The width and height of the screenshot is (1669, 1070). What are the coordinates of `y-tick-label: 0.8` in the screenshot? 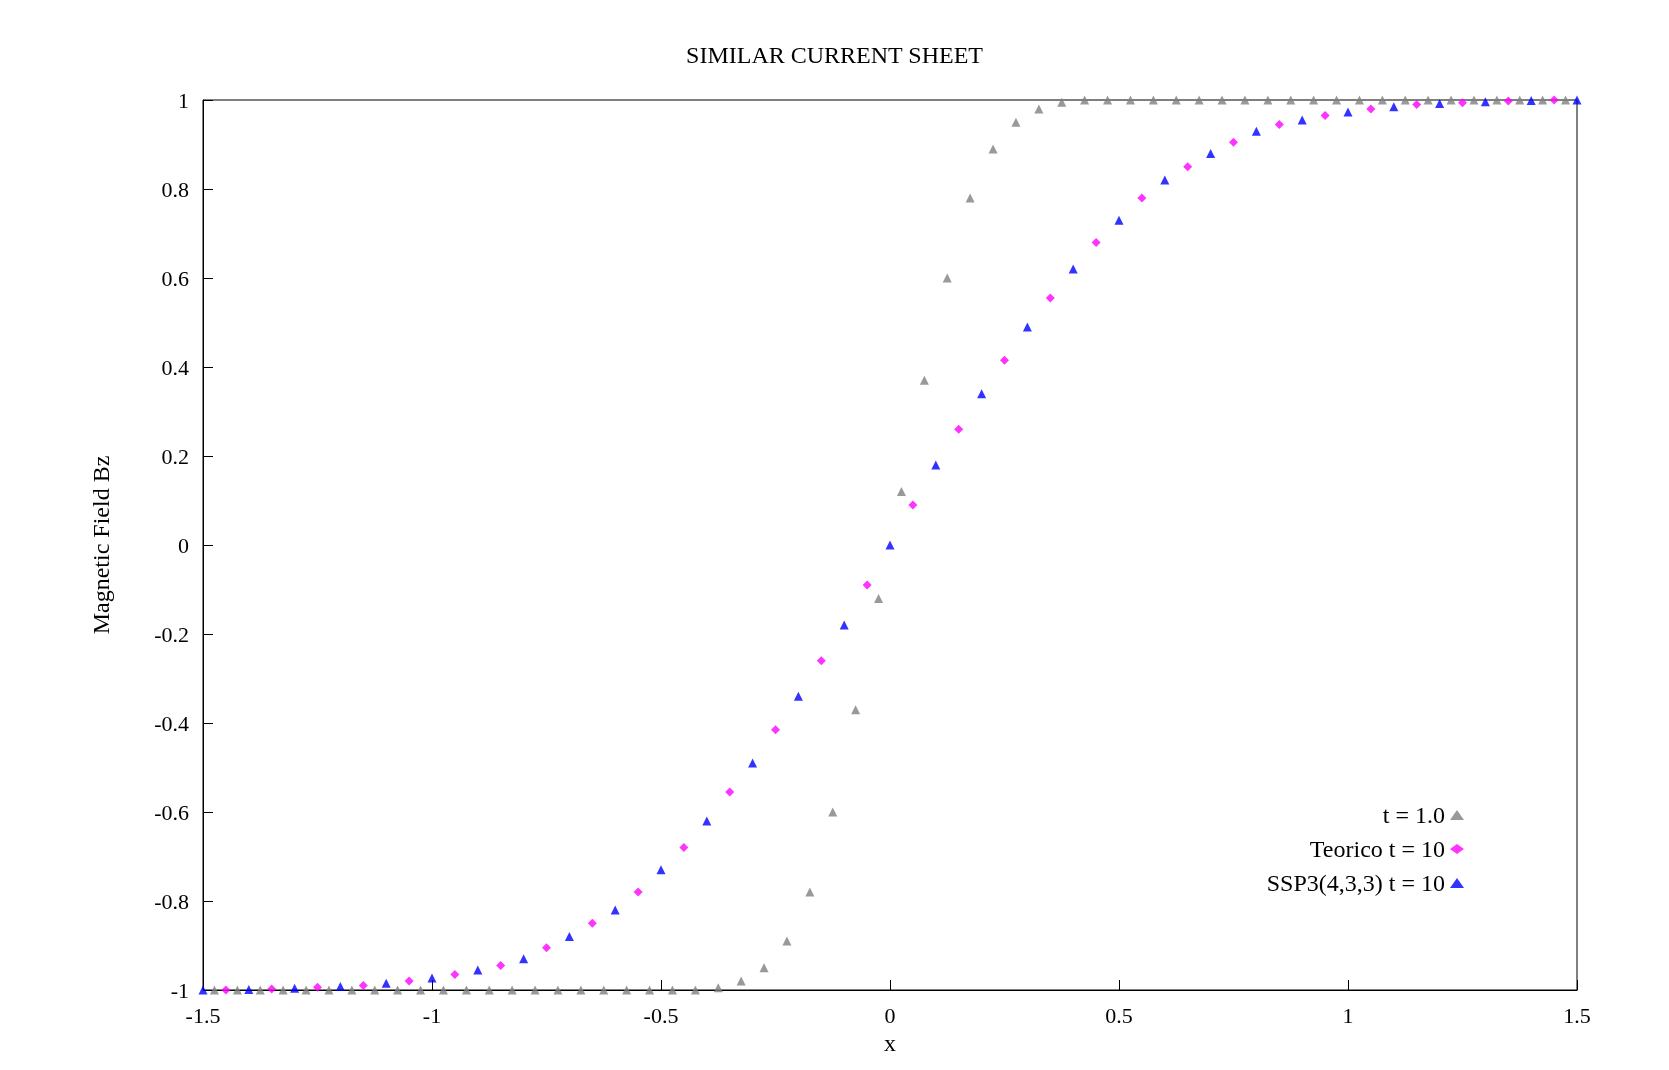 It's located at (175, 189).